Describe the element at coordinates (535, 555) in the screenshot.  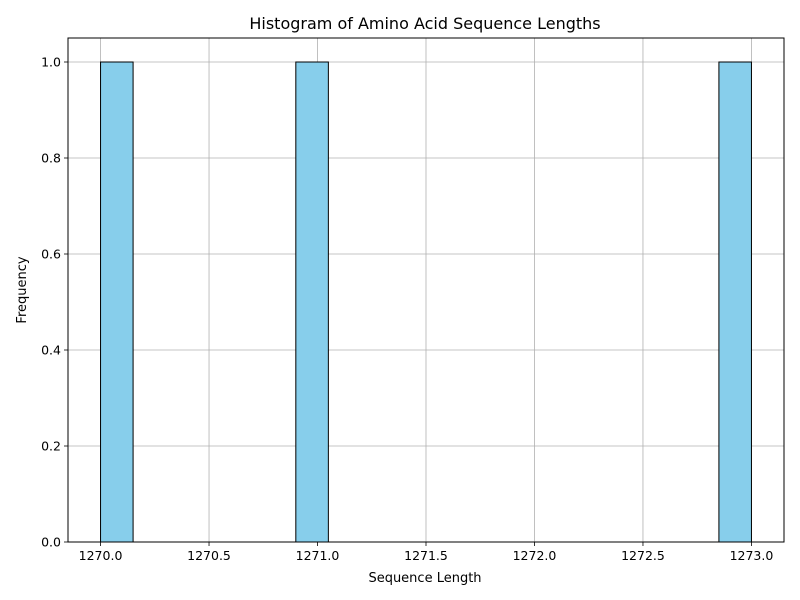
I see `x-tick-label: 1272.0` at that location.